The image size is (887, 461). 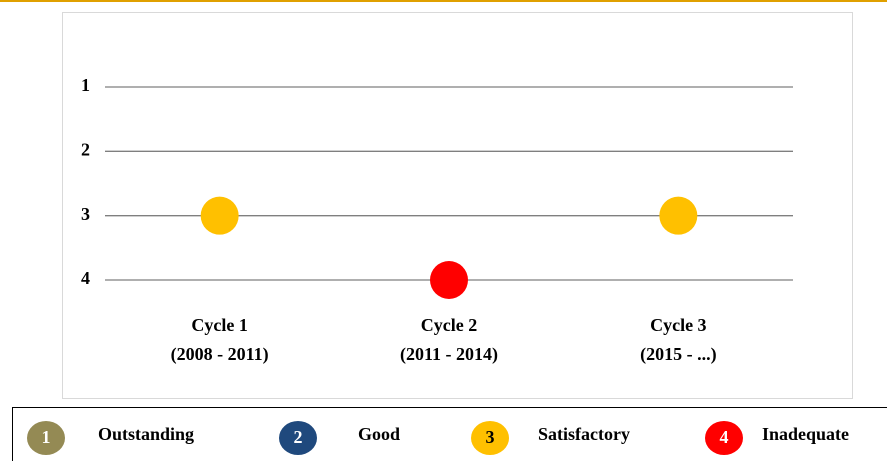 What do you see at coordinates (449, 325) in the screenshot?
I see `x-tick-label: Cycle 2` at bounding box center [449, 325].